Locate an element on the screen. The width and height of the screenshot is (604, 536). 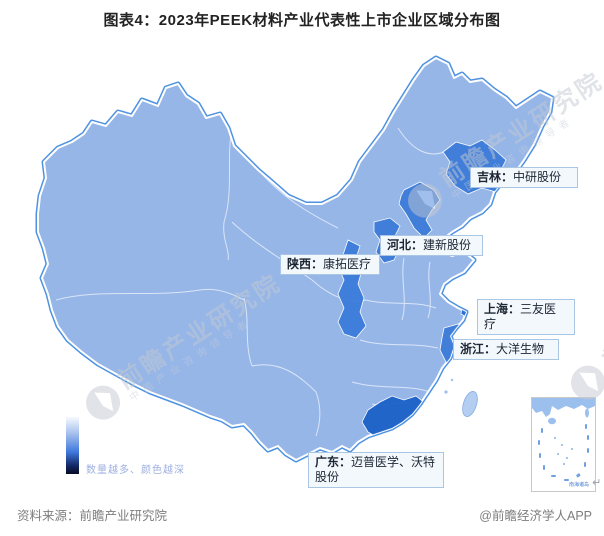
label-shaanxi: 陕西：康拓医疗 is located at coordinates (330, 264).